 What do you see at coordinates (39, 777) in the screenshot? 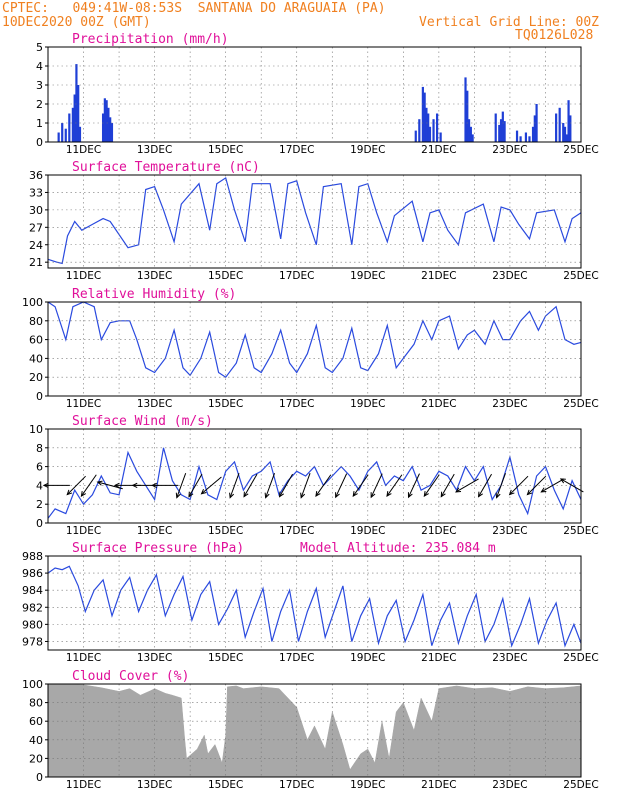
I see `cloud-ytick-label: 0` at bounding box center [39, 777].